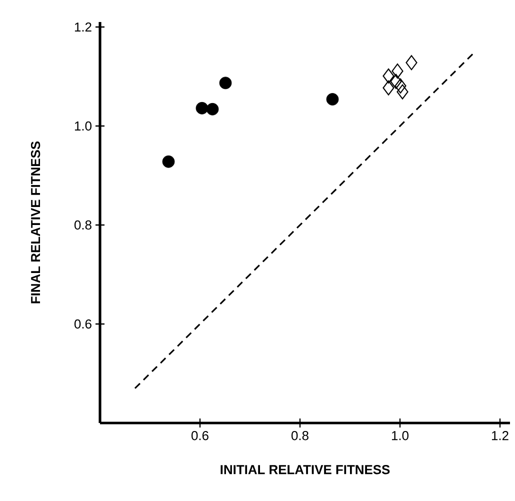 The width and height of the screenshot is (515, 501). What do you see at coordinates (35, 222) in the screenshot?
I see `y-axis-title: FINAL RELATIVE FITNESS` at bounding box center [35, 222].